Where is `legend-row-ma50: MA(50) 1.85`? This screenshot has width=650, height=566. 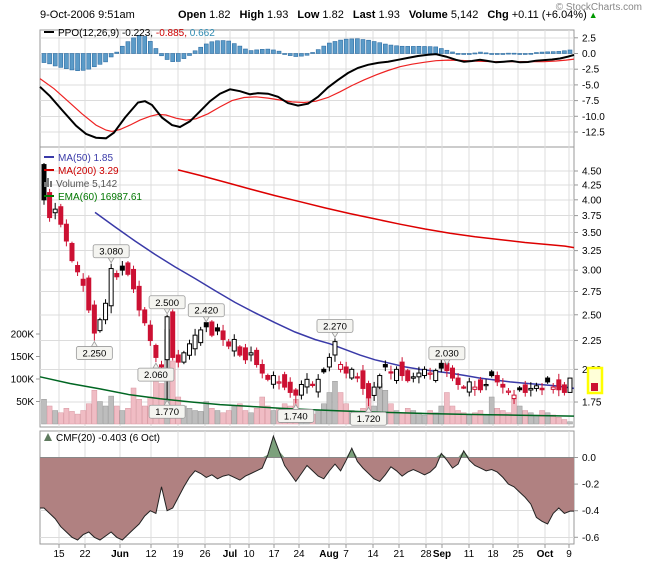
legend-row-ma50: MA(50) 1.85 is located at coordinates (93, 158).